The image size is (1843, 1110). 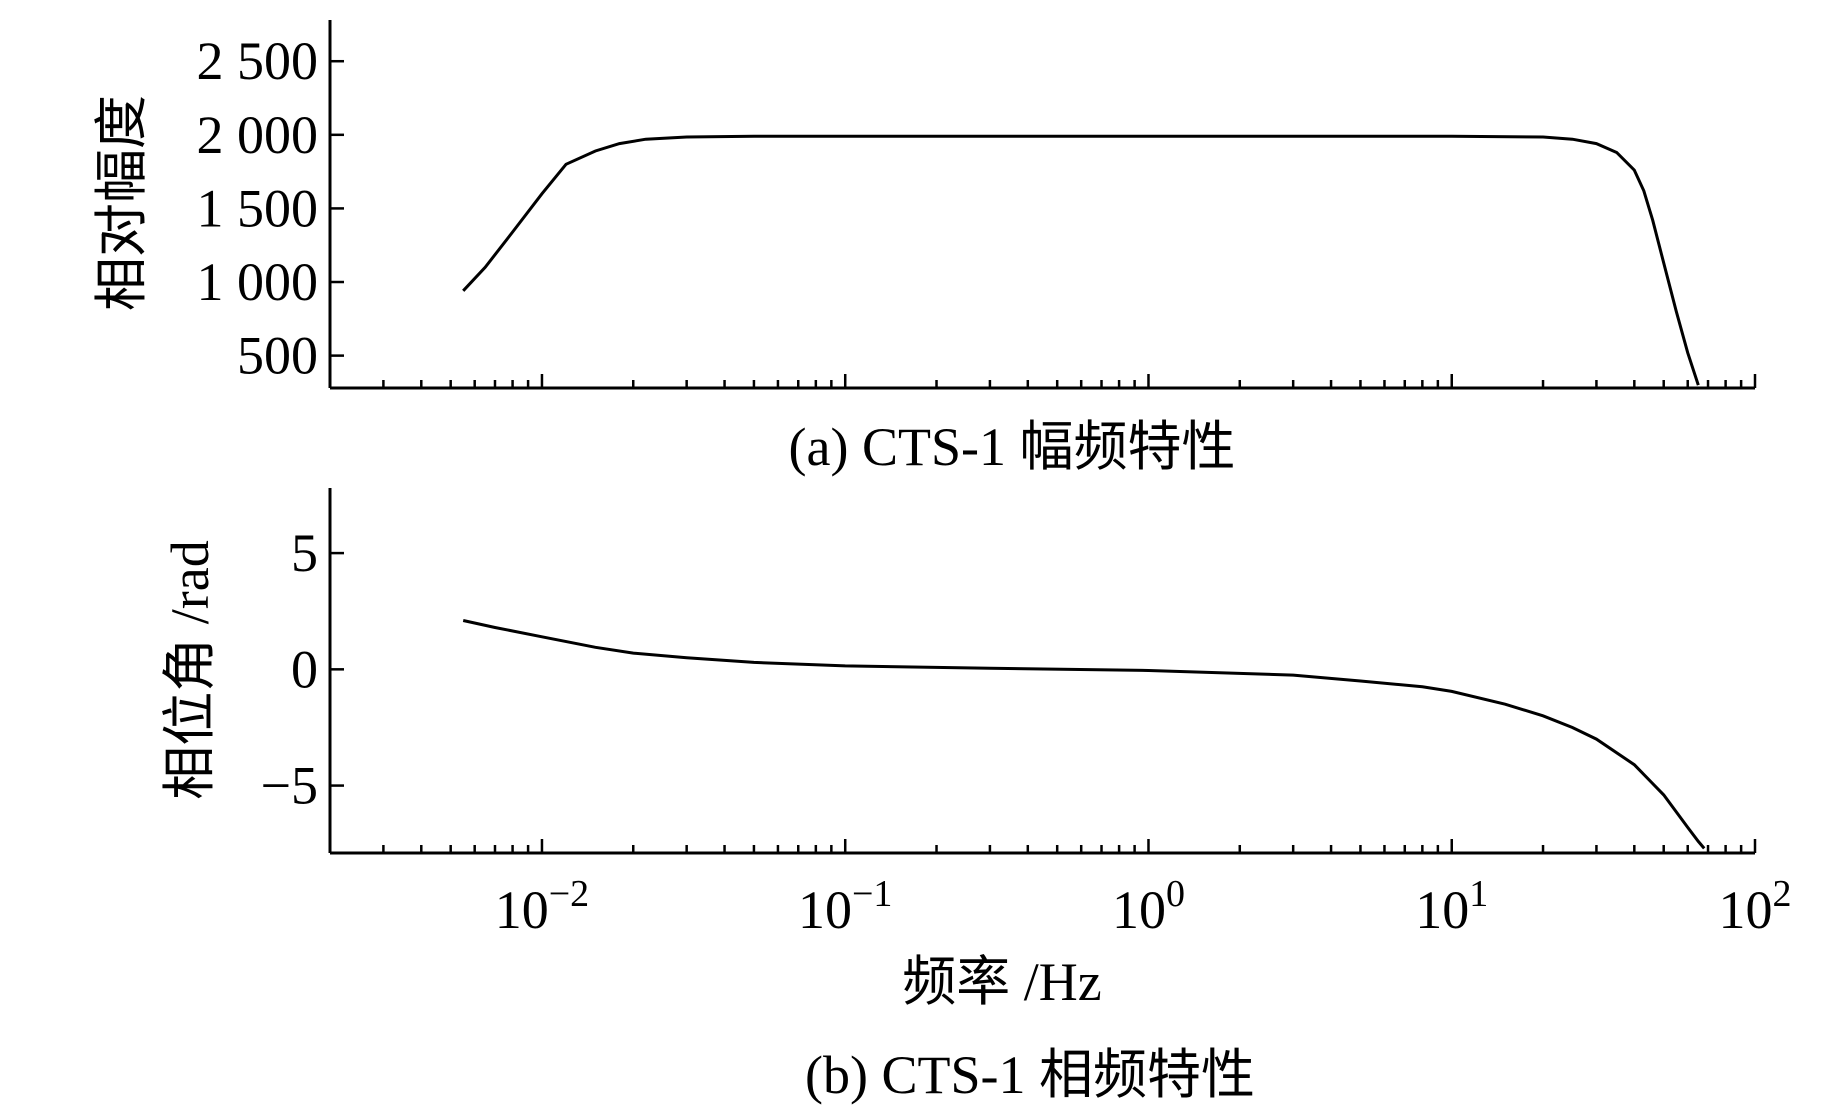 What do you see at coordinates (258, 208) in the screenshot?
I see `y-tick-label: 1 500` at bounding box center [258, 208].